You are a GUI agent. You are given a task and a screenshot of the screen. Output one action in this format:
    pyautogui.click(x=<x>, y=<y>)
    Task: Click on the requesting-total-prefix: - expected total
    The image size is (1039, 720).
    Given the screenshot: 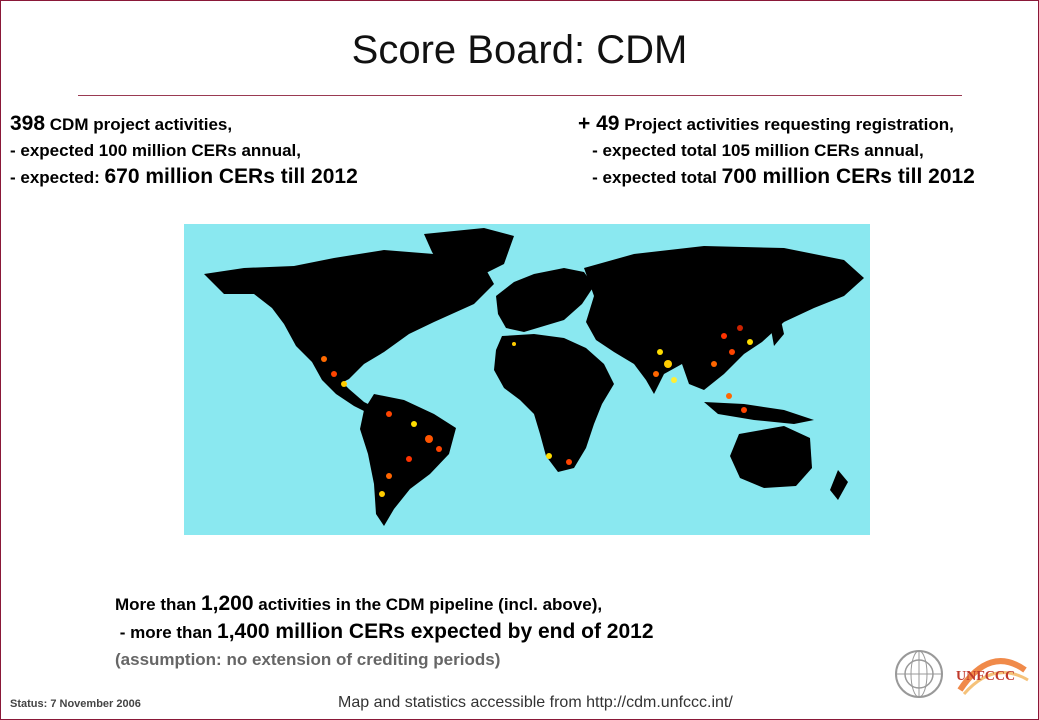 What is the action you would take?
    pyautogui.click(x=650, y=177)
    